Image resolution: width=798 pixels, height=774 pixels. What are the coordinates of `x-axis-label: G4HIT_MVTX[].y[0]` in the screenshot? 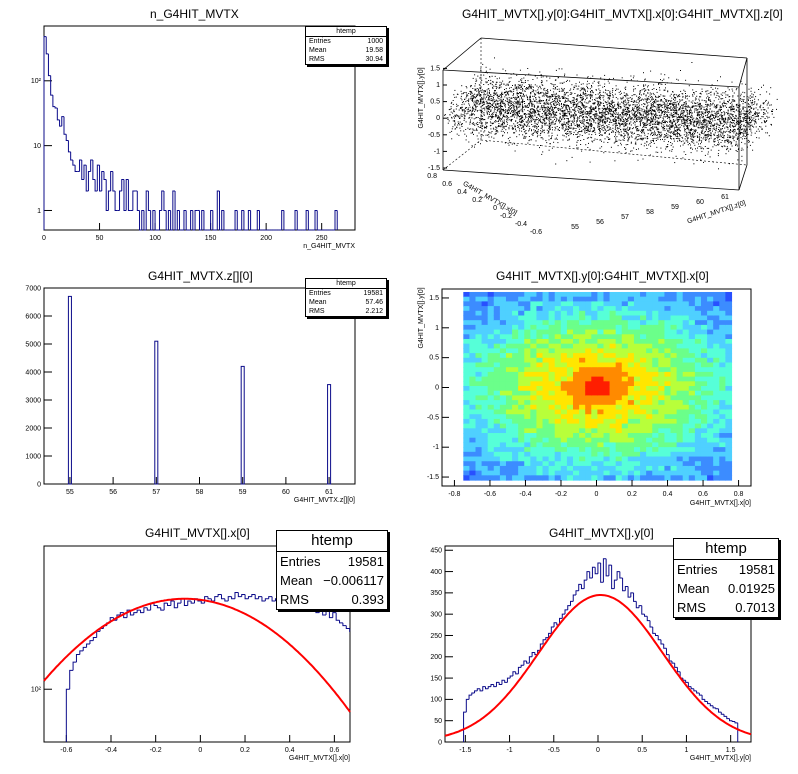 It's located at (720, 758).